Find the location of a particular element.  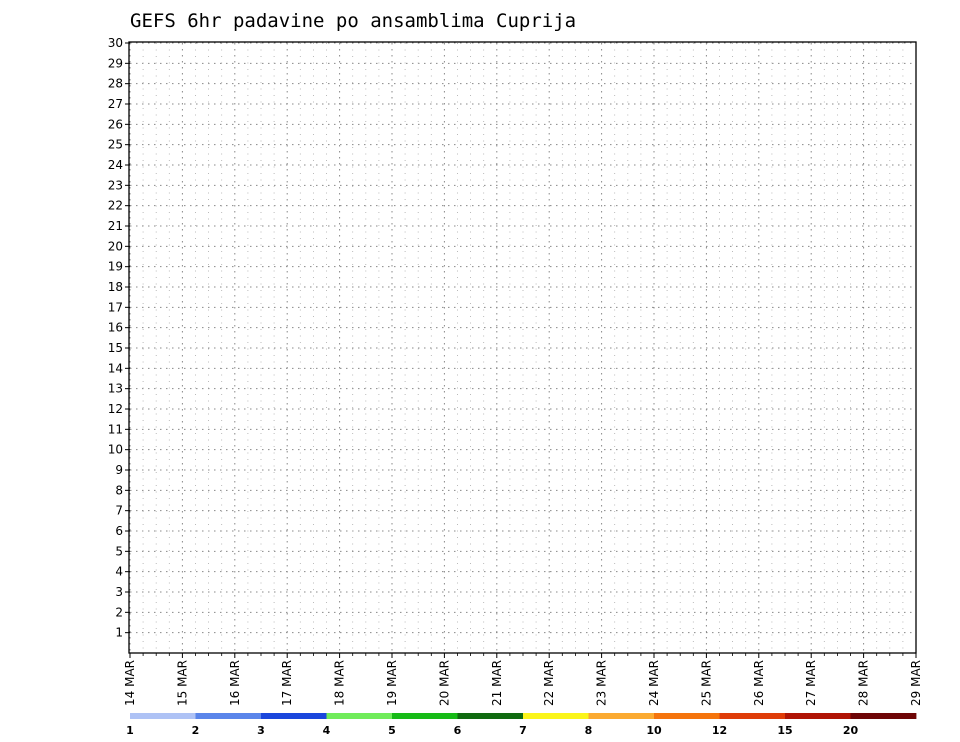

colorbar-label: 2 is located at coordinates (196, 730).